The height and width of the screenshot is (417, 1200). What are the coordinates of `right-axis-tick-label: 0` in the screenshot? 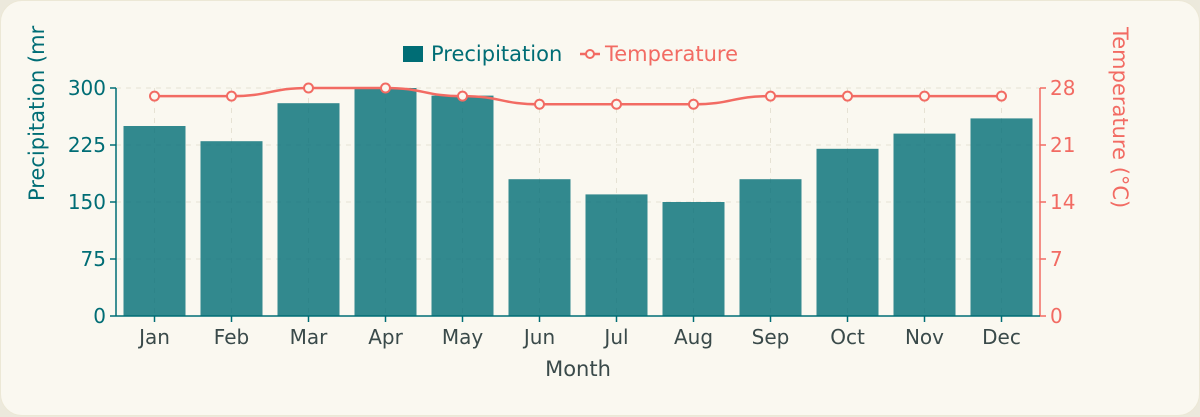 It's located at (1056, 316).